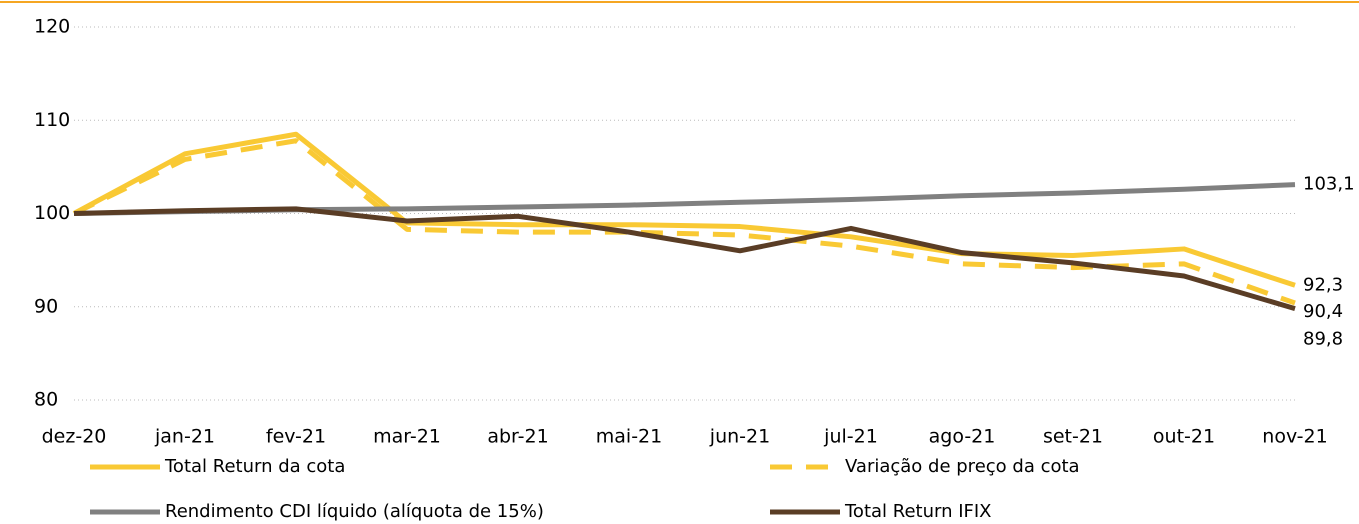  Describe the element at coordinates (1073, 437) in the screenshot. I see `x-tick-label: set-21` at that location.